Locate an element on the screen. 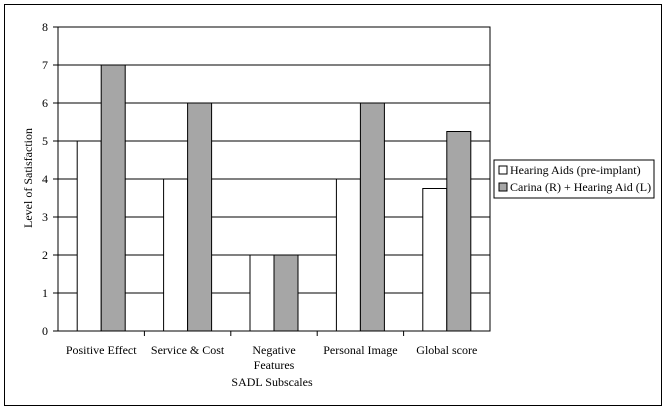  y-tick-label: 5 is located at coordinates (45, 141).